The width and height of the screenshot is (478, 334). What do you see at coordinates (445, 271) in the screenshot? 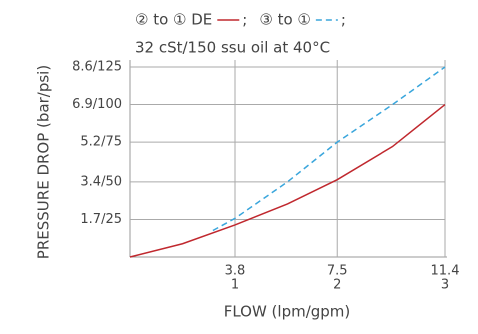
I see `x-tick-label: 11.4` at bounding box center [445, 271].